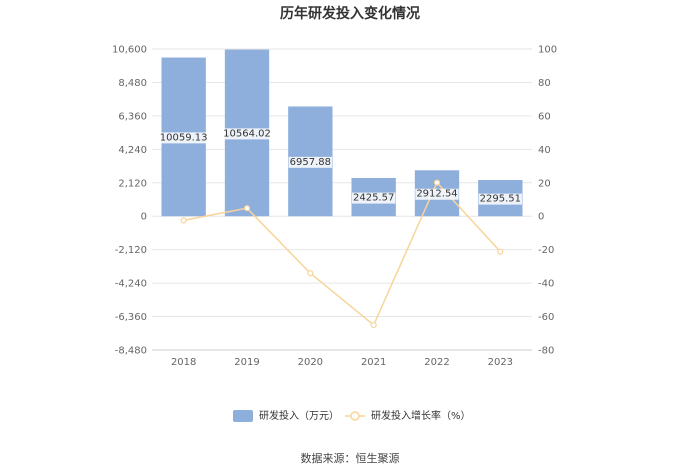 This screenshot has width=700, height=474. Describe the element at coordinates (132, 150) in the screenshot. I see `left-tick-label: 4,240` at that location.